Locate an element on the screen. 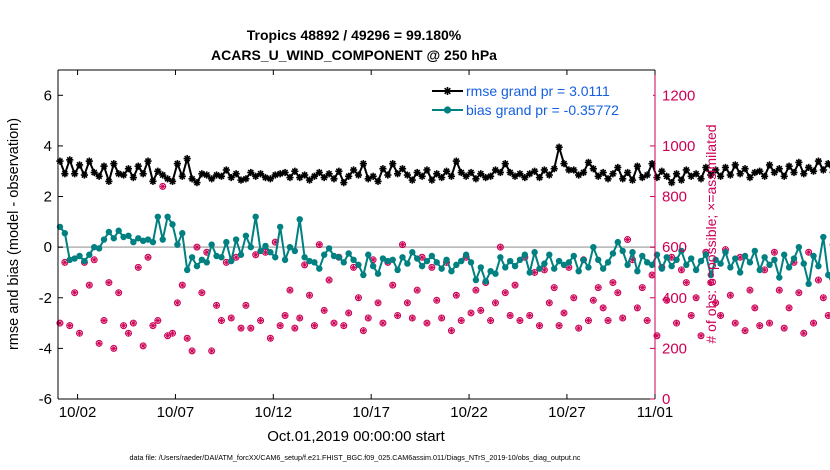 Image resolution: width=830 pixels, height=470 pixels. x-tick-label: 10/12 is located at coordinates (274, 412).